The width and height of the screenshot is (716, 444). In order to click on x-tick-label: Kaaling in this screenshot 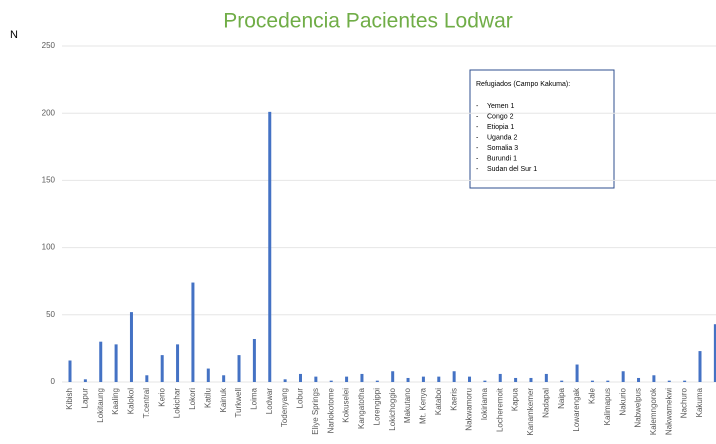, I will do `click(115, 401)`.